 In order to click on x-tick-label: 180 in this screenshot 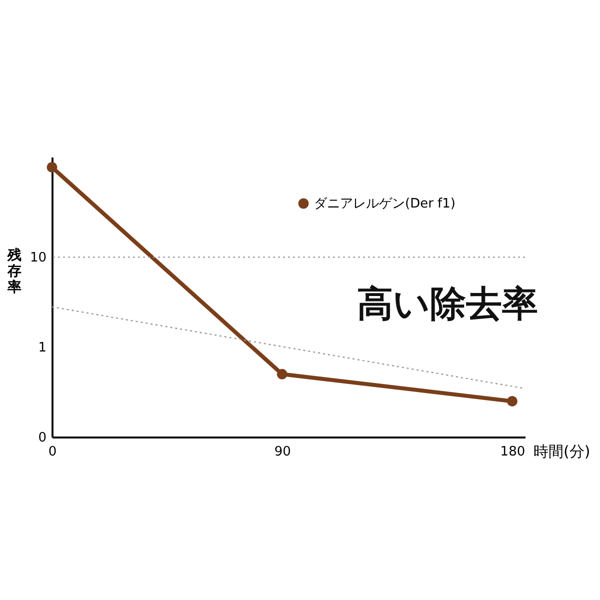, I will do `click(513, 452)`.